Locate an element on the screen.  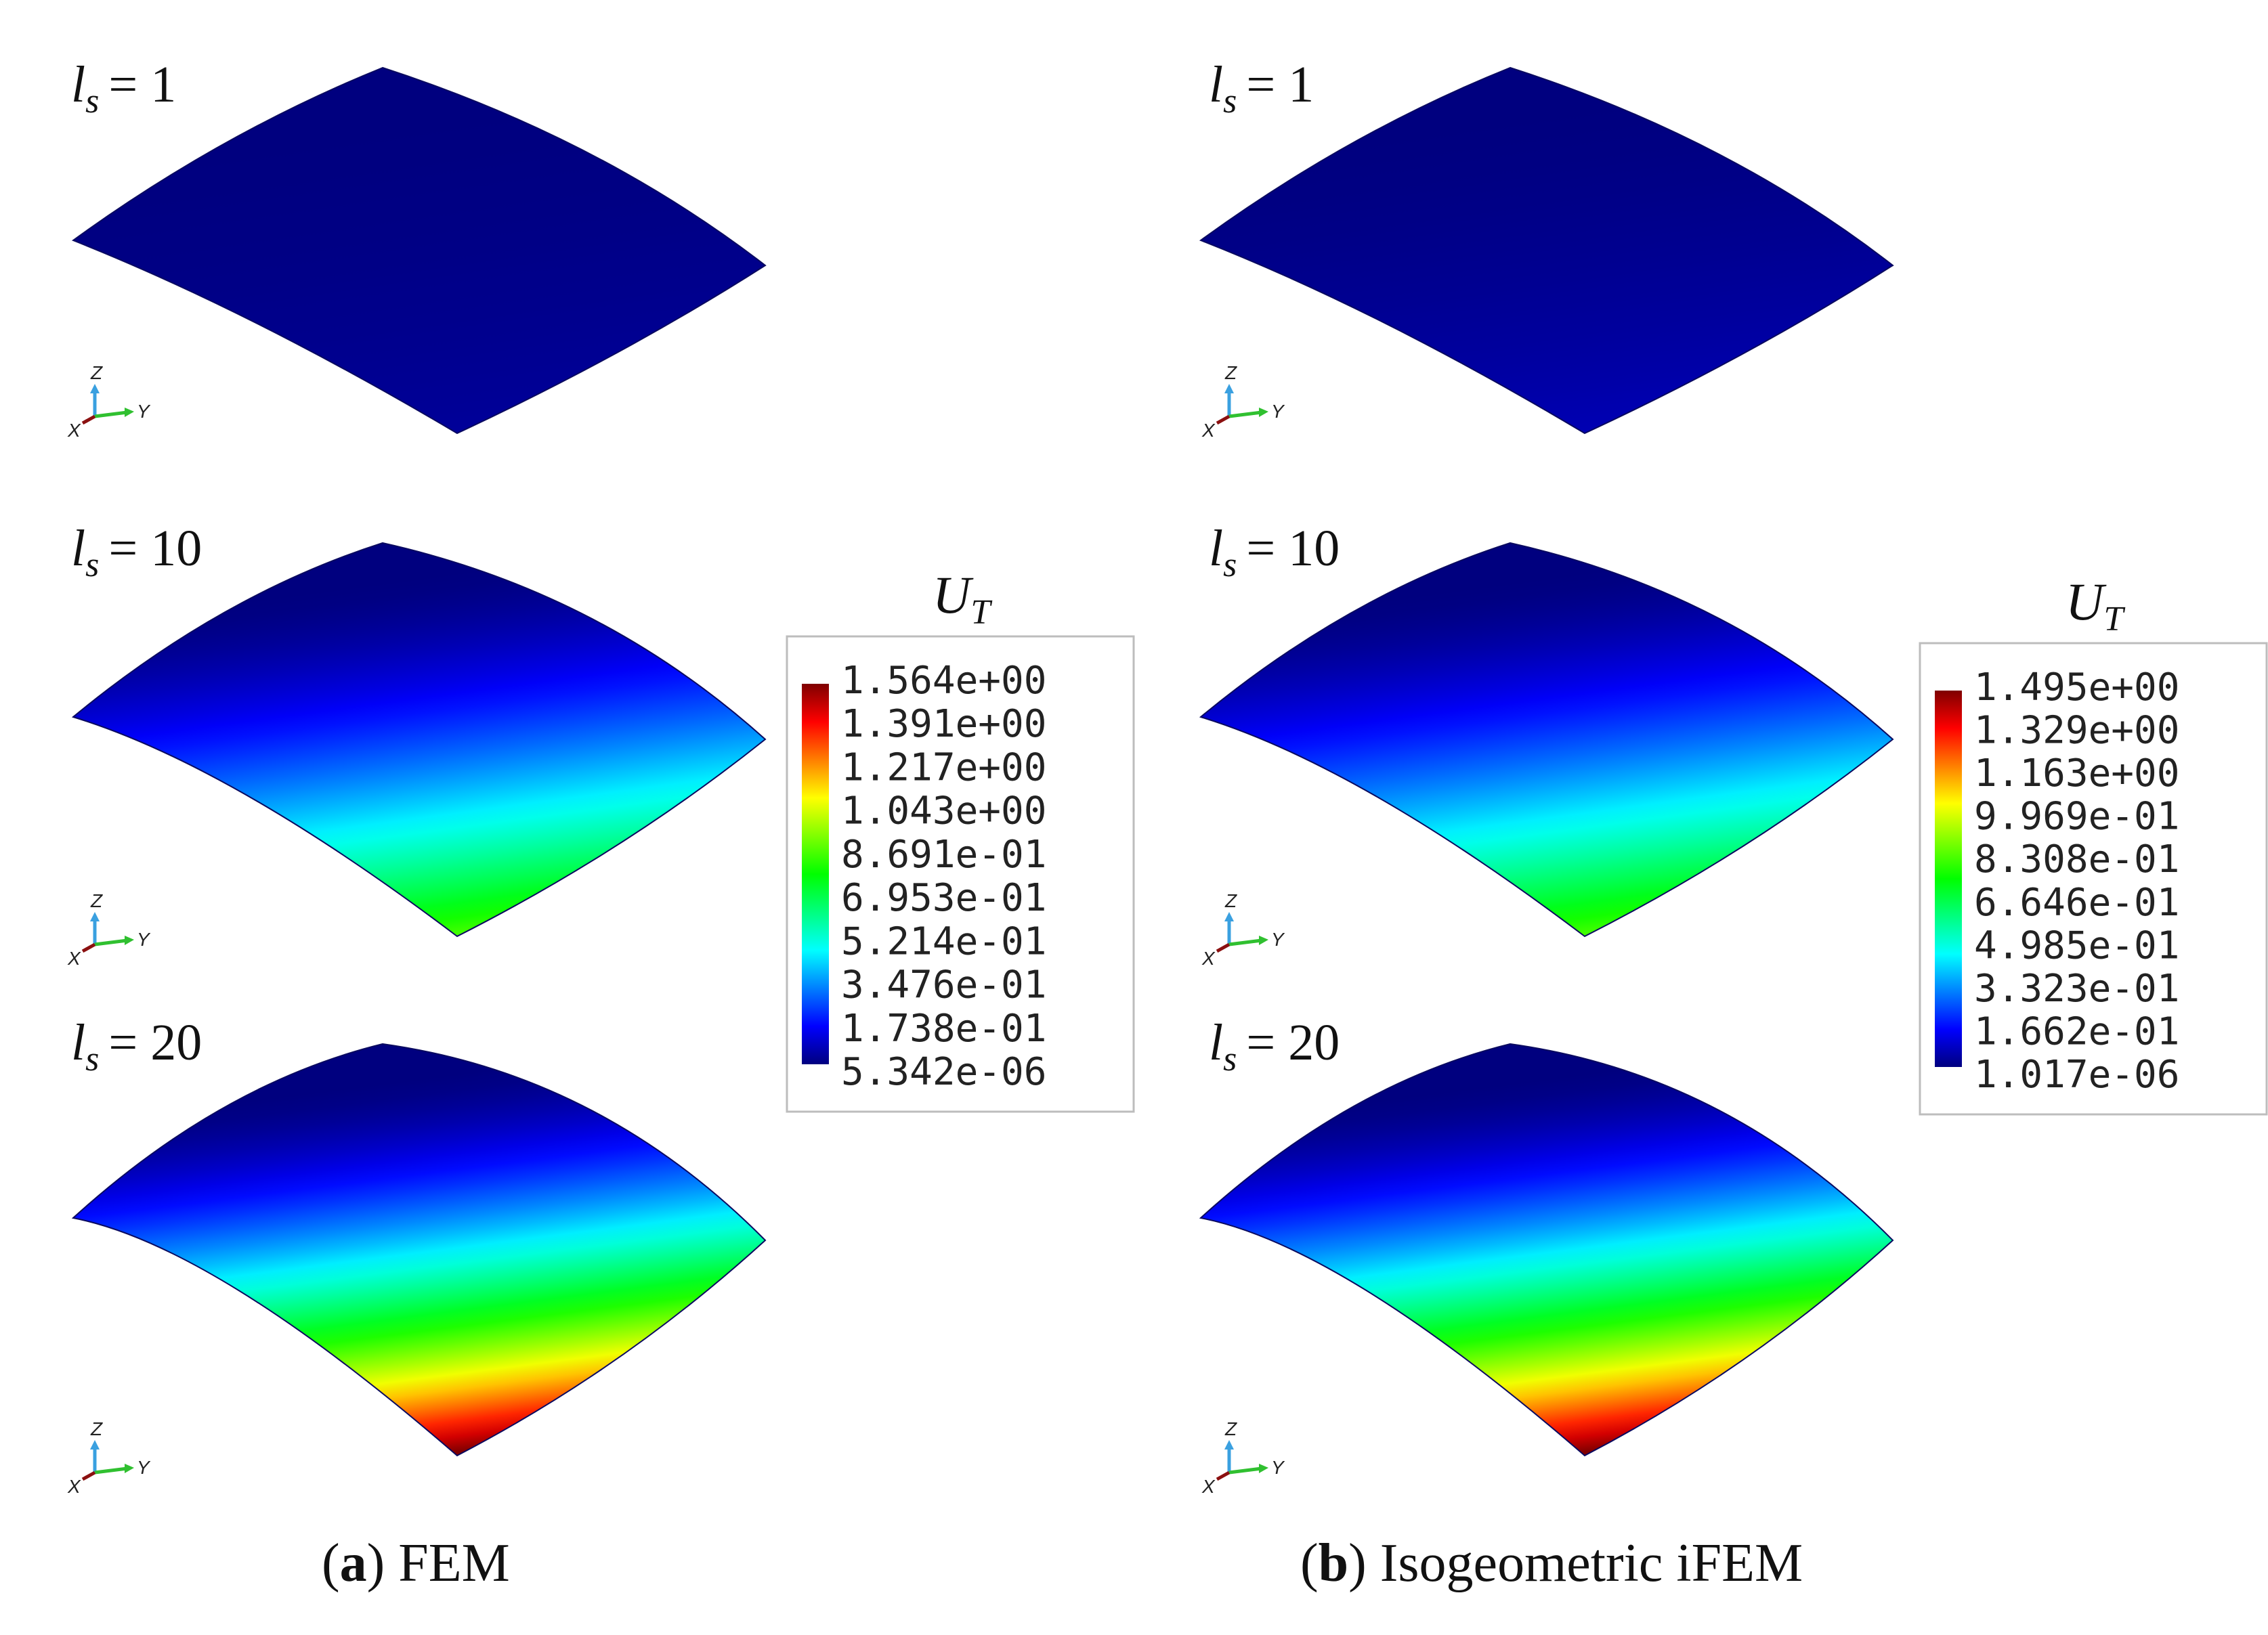
legend-value-b-4: 8.308e-01 is located at coordinates (2076, 859).